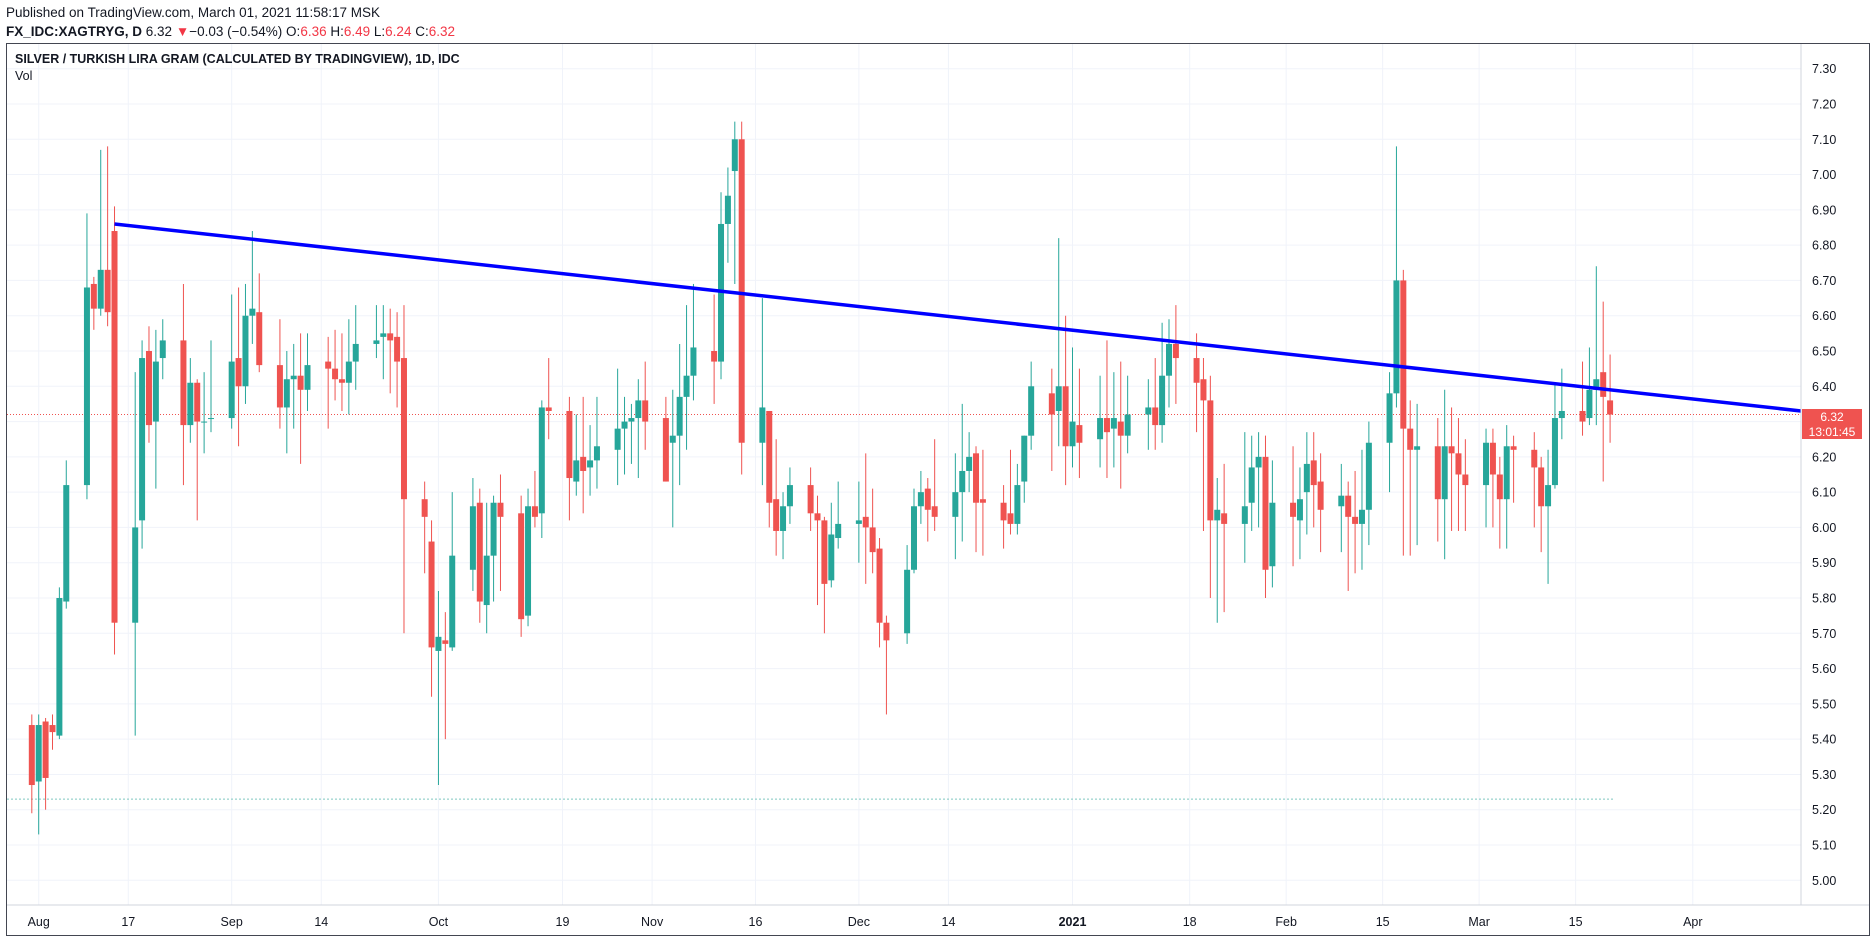  What do you see at coordinates (1824, 281) in the screenshot?
I see `price-tick-label: 6.70` at bounding box center [1824, 281].